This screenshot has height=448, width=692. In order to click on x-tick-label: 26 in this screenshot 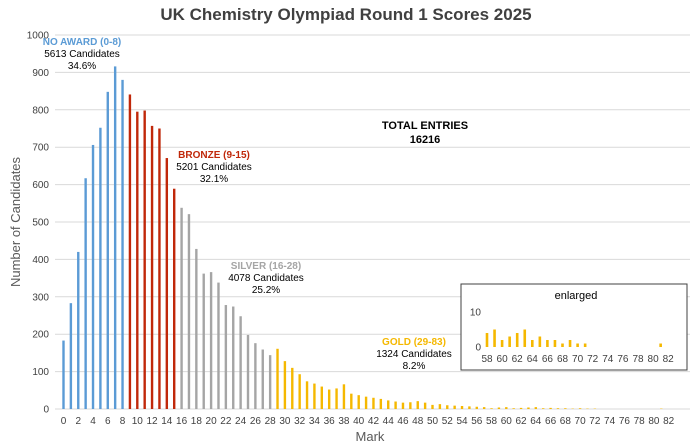, I will do `click(256, 421)`.